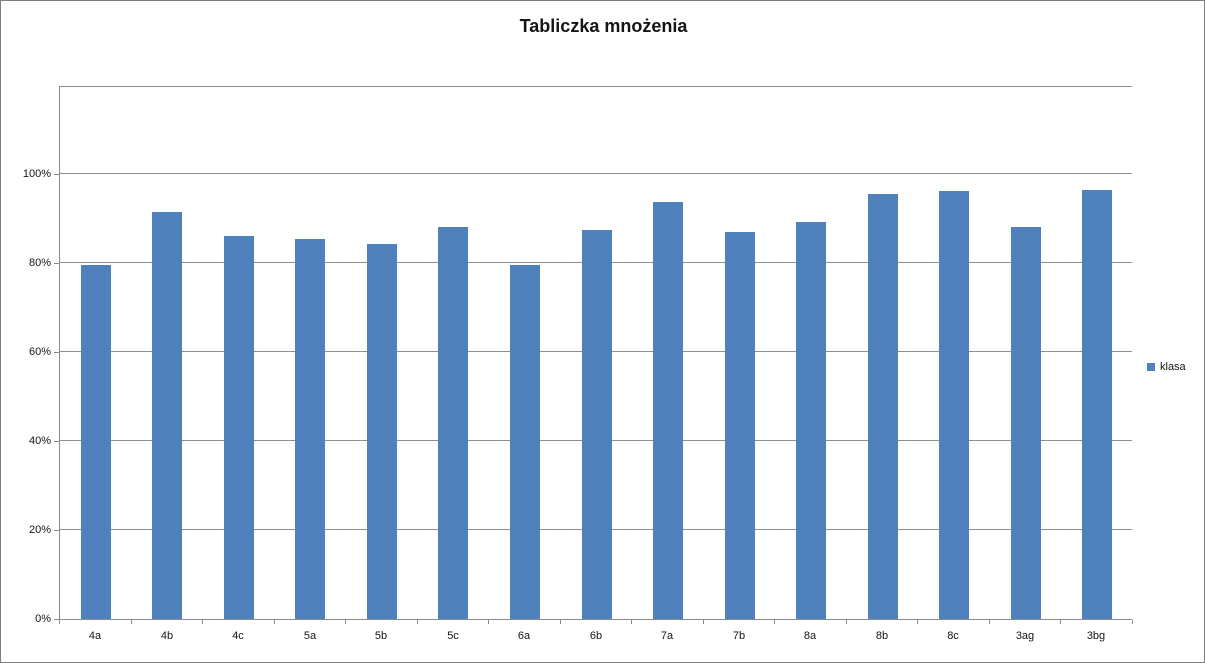 The image size is (1205, 663). Describe the element at coordinates (381, 636) in the screenshot. I see `x-tick-label-5b: 5b` at that location.